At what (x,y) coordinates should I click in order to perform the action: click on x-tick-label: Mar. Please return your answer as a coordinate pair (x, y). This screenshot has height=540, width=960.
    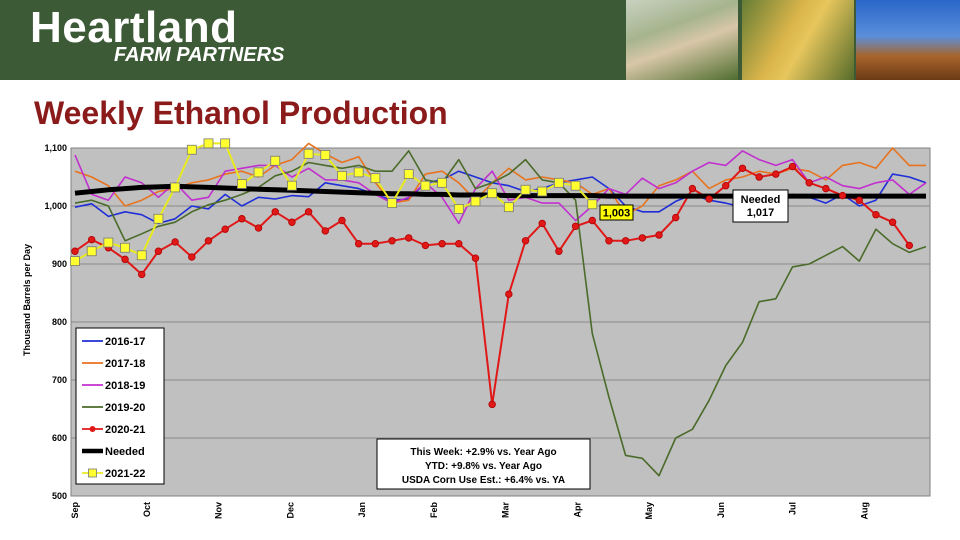
    Looking at the image, I should click on (506, 510).